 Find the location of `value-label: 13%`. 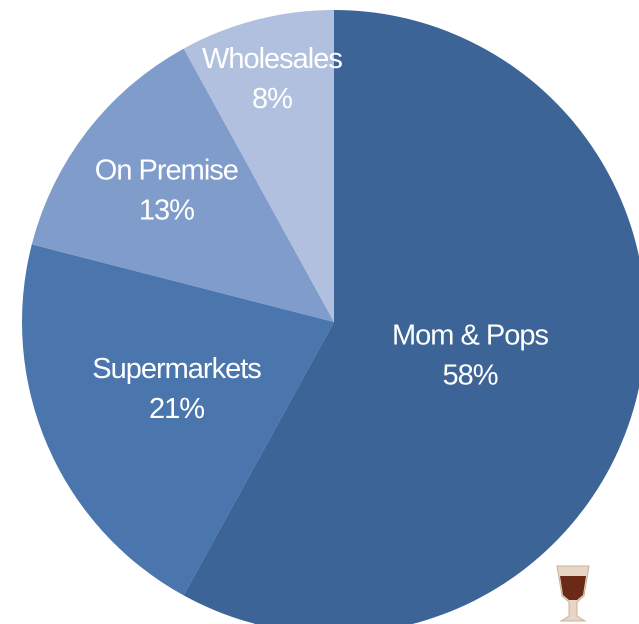

value-label: 13% is located at coordinates (166, 211).